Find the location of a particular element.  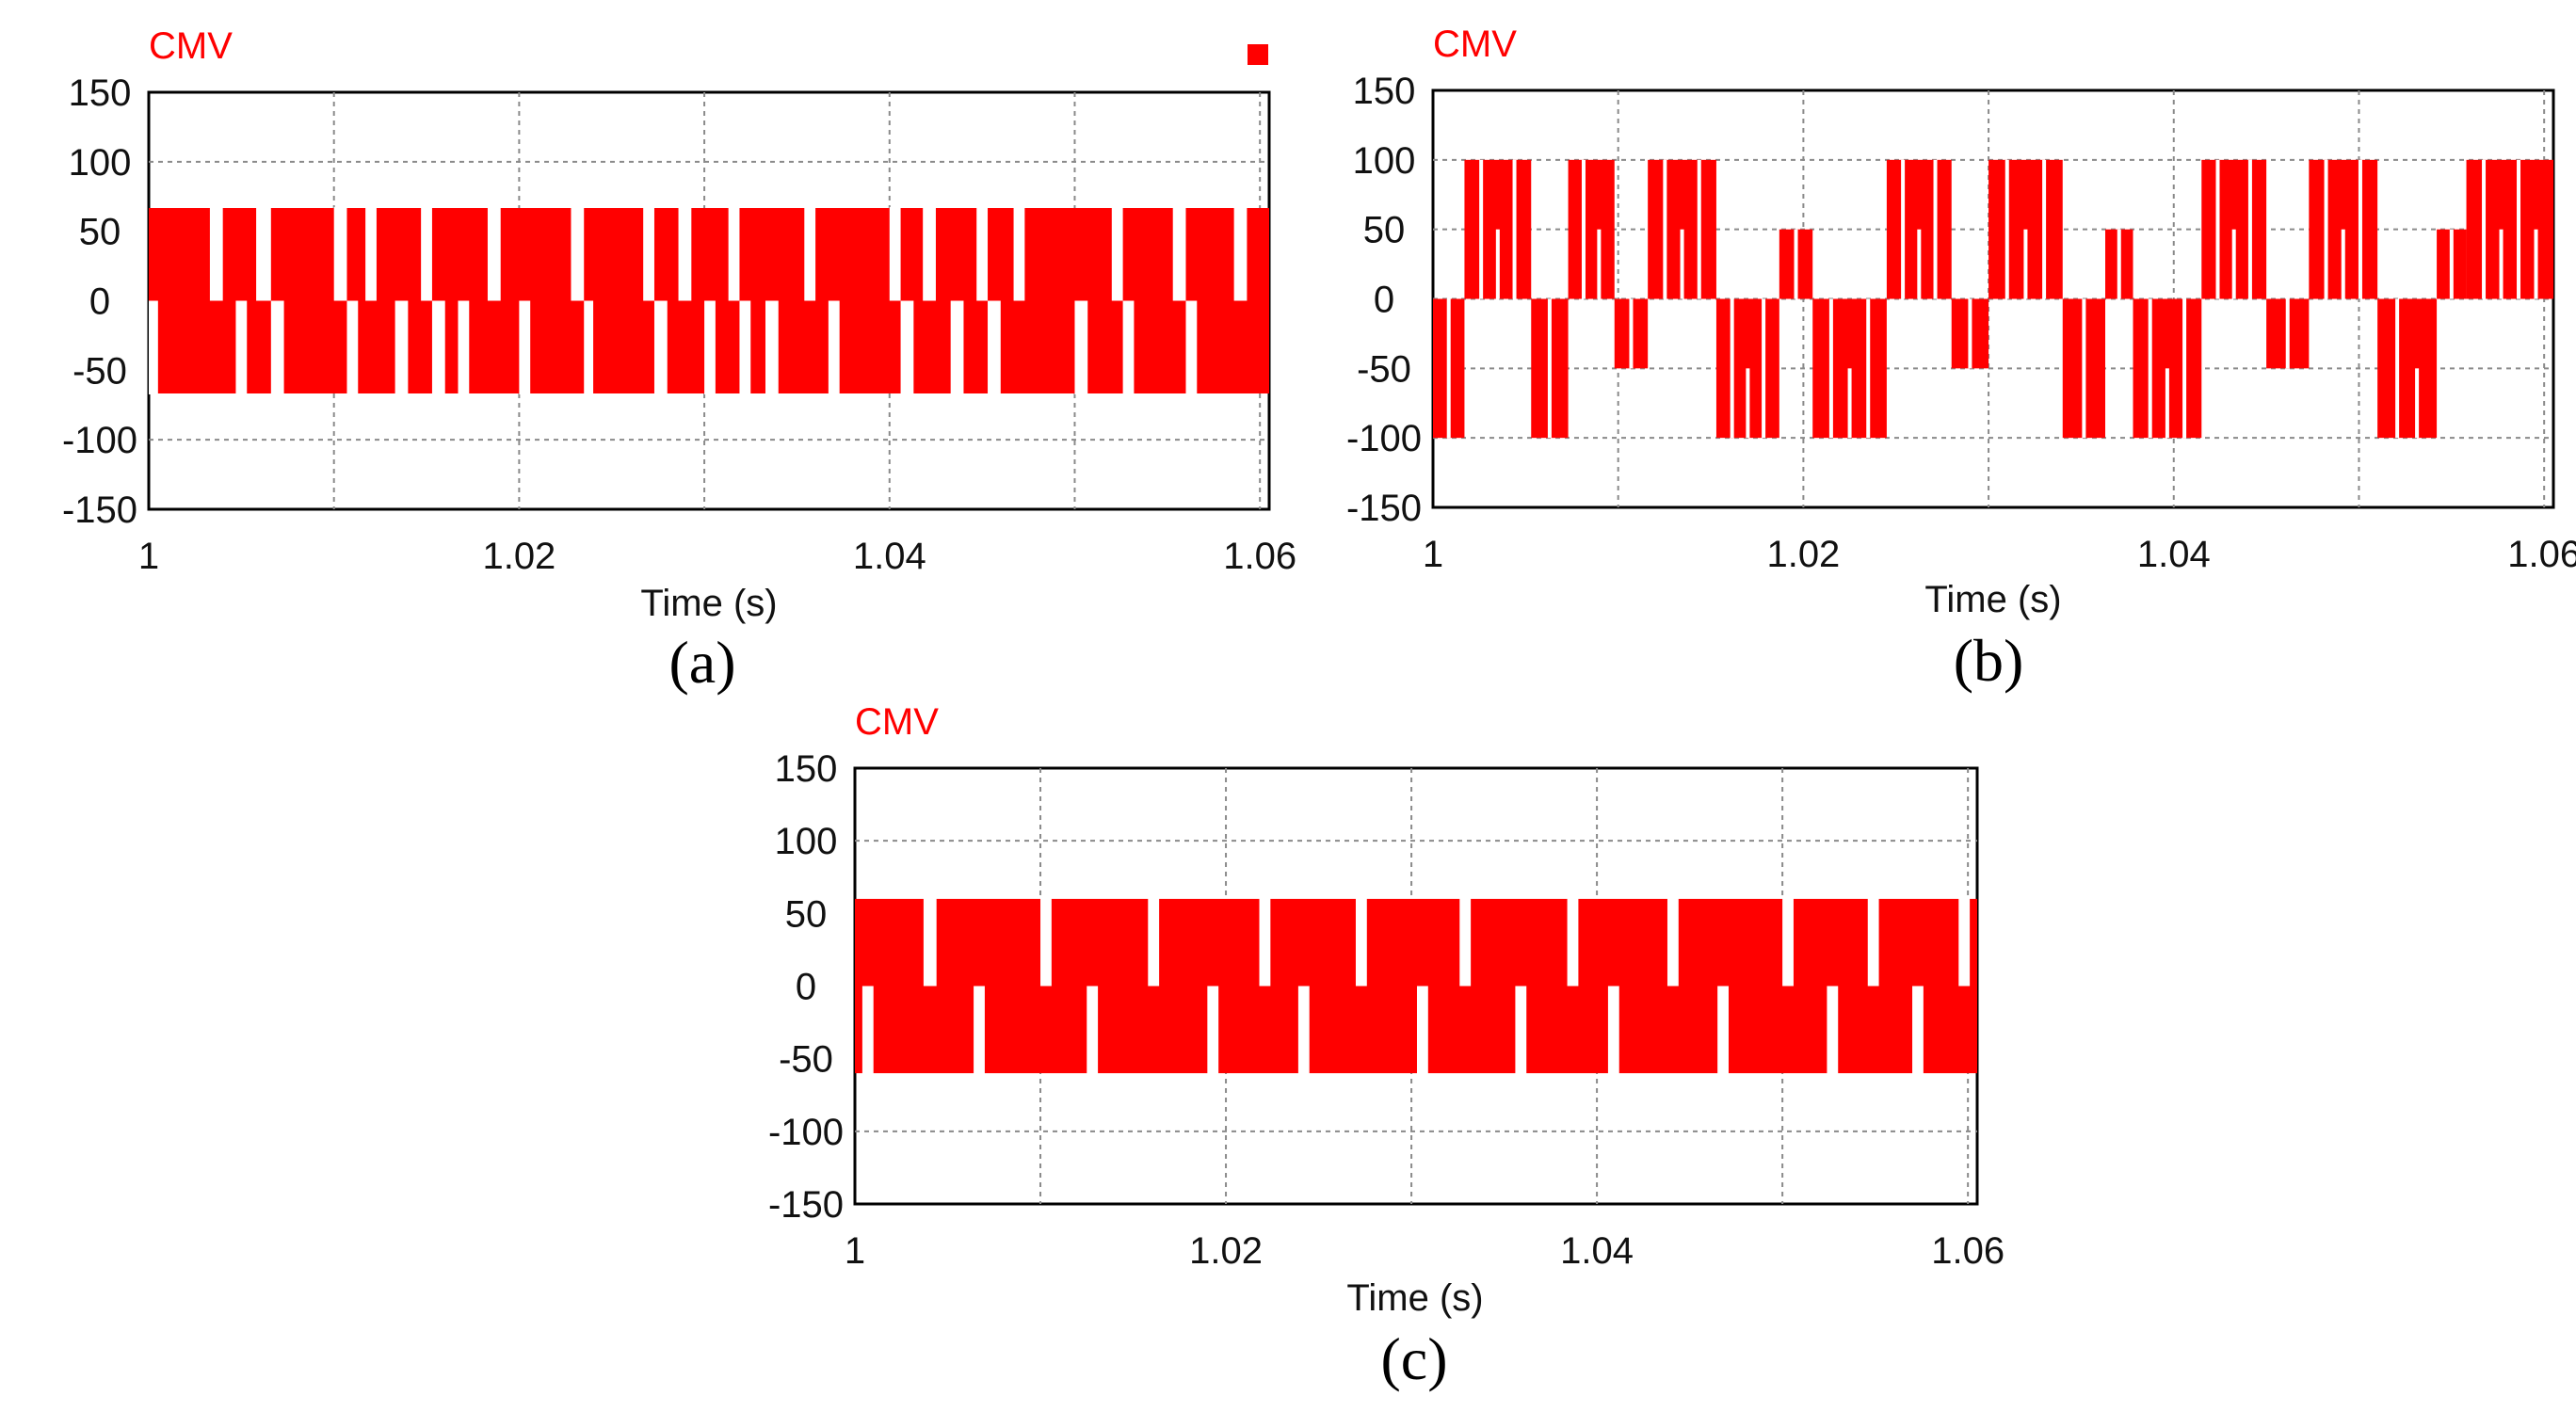

y-tick-label: 100 is located at coordinates (1384, 161).